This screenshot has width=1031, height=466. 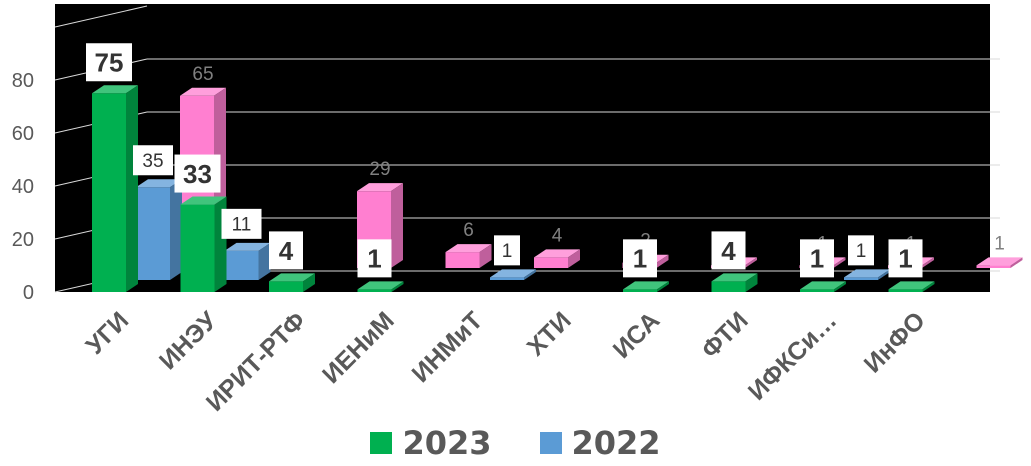 What do you see at coordinates (109, 192) in the screenshot?
I see `bar-2023-0-front` at bounding box center [109, 192].